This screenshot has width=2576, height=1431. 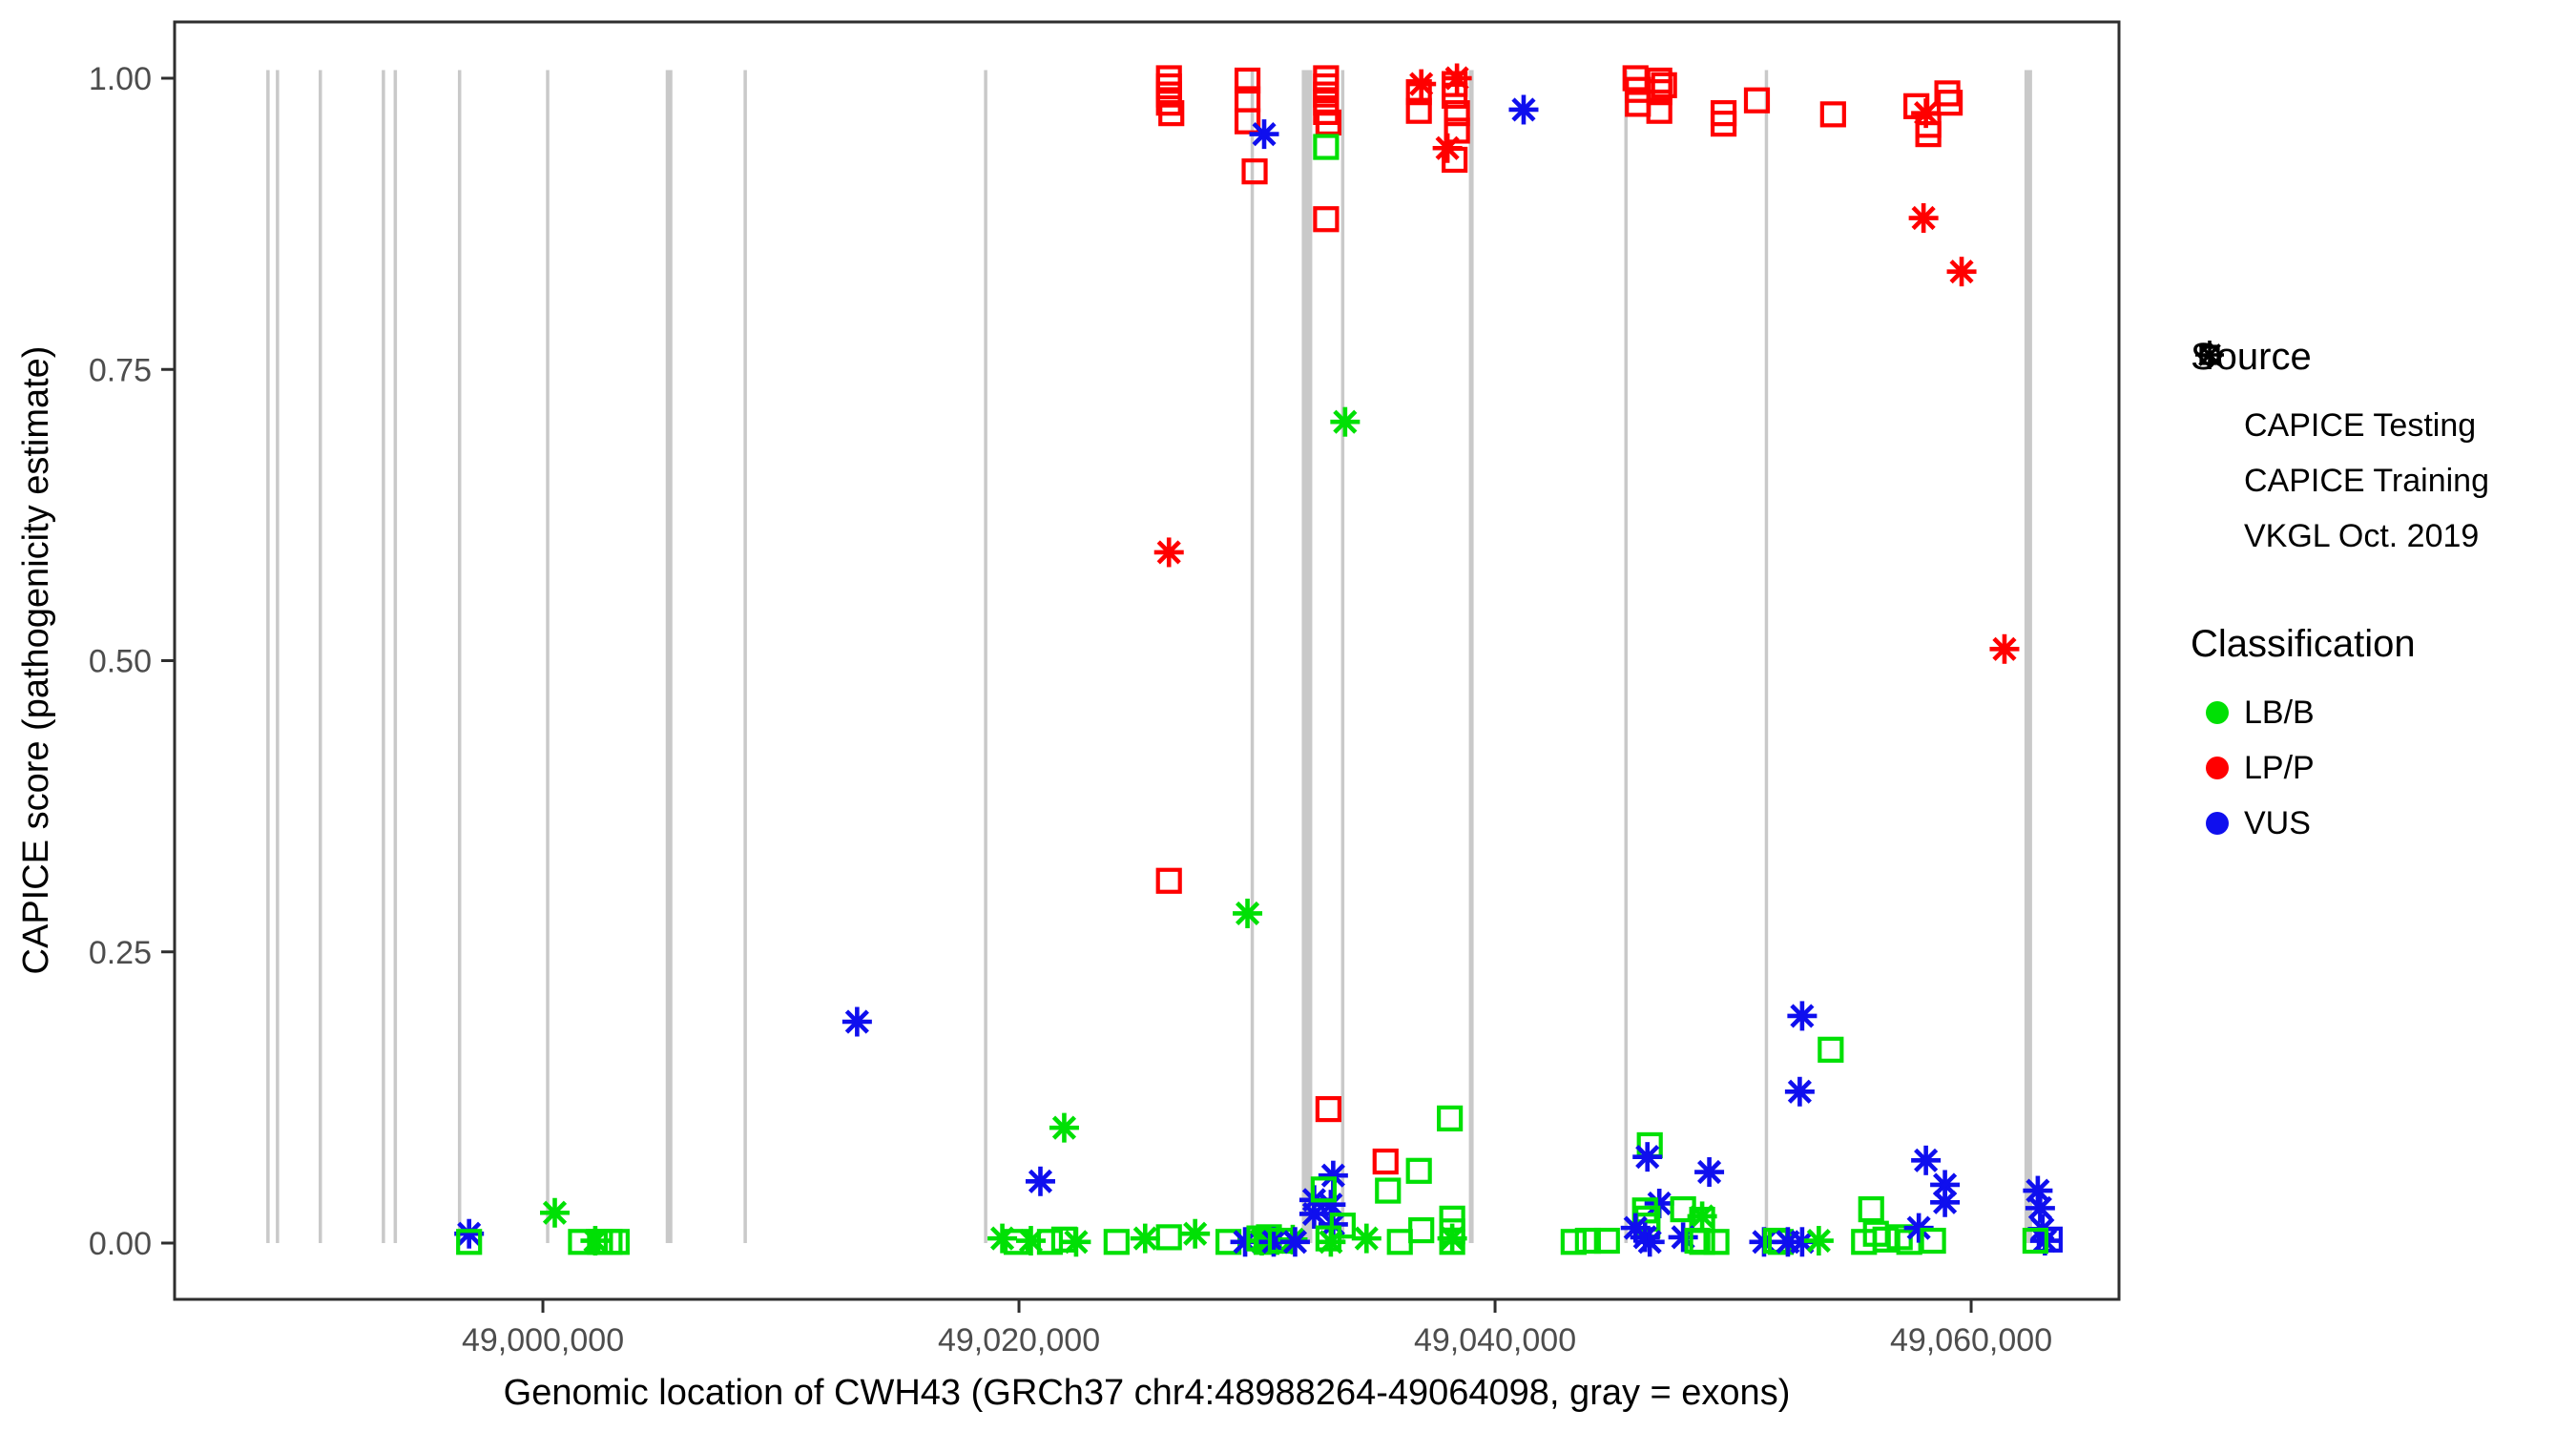 What do you see at coordinates (2217, 768) in the screenshot?
I see `lpp-color-dot` at bounding box center [2217, 768].